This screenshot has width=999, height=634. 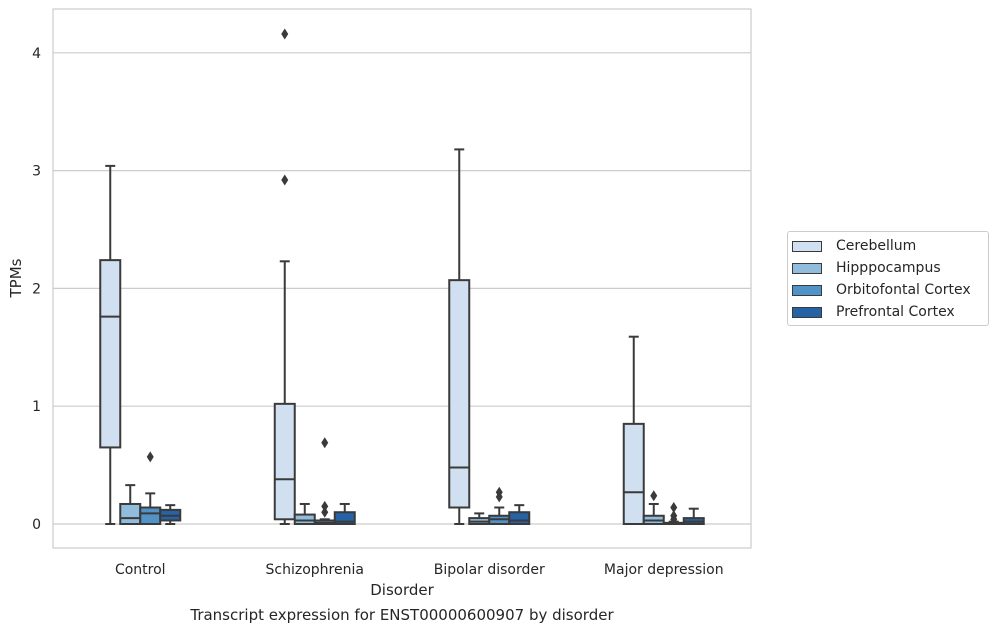 What do you see at coordinates (807, 268) in the screenshot?
I see `legend-swatch-hipppocampus` at bounding box center [807, 268].